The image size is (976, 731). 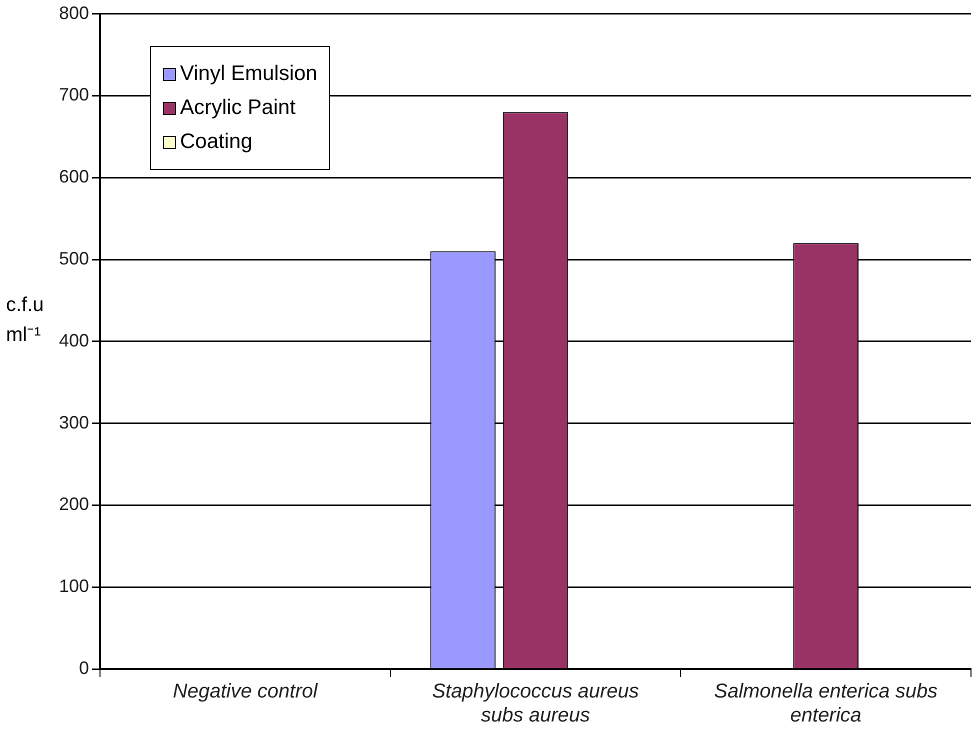 I want to click on y-tick-label: 600, so click(x=74, y=176).